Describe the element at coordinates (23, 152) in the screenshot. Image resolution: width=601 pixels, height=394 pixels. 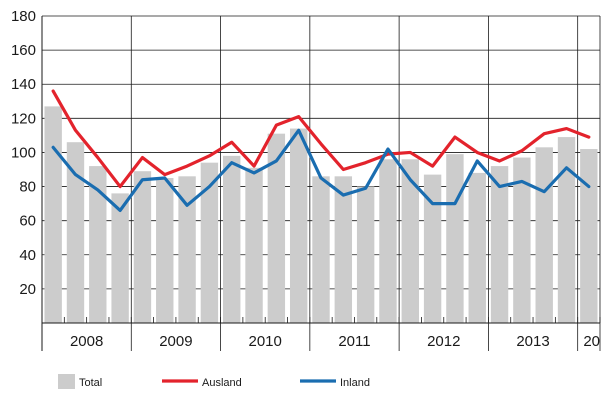
I see `y-tick-label: 100` at that location.